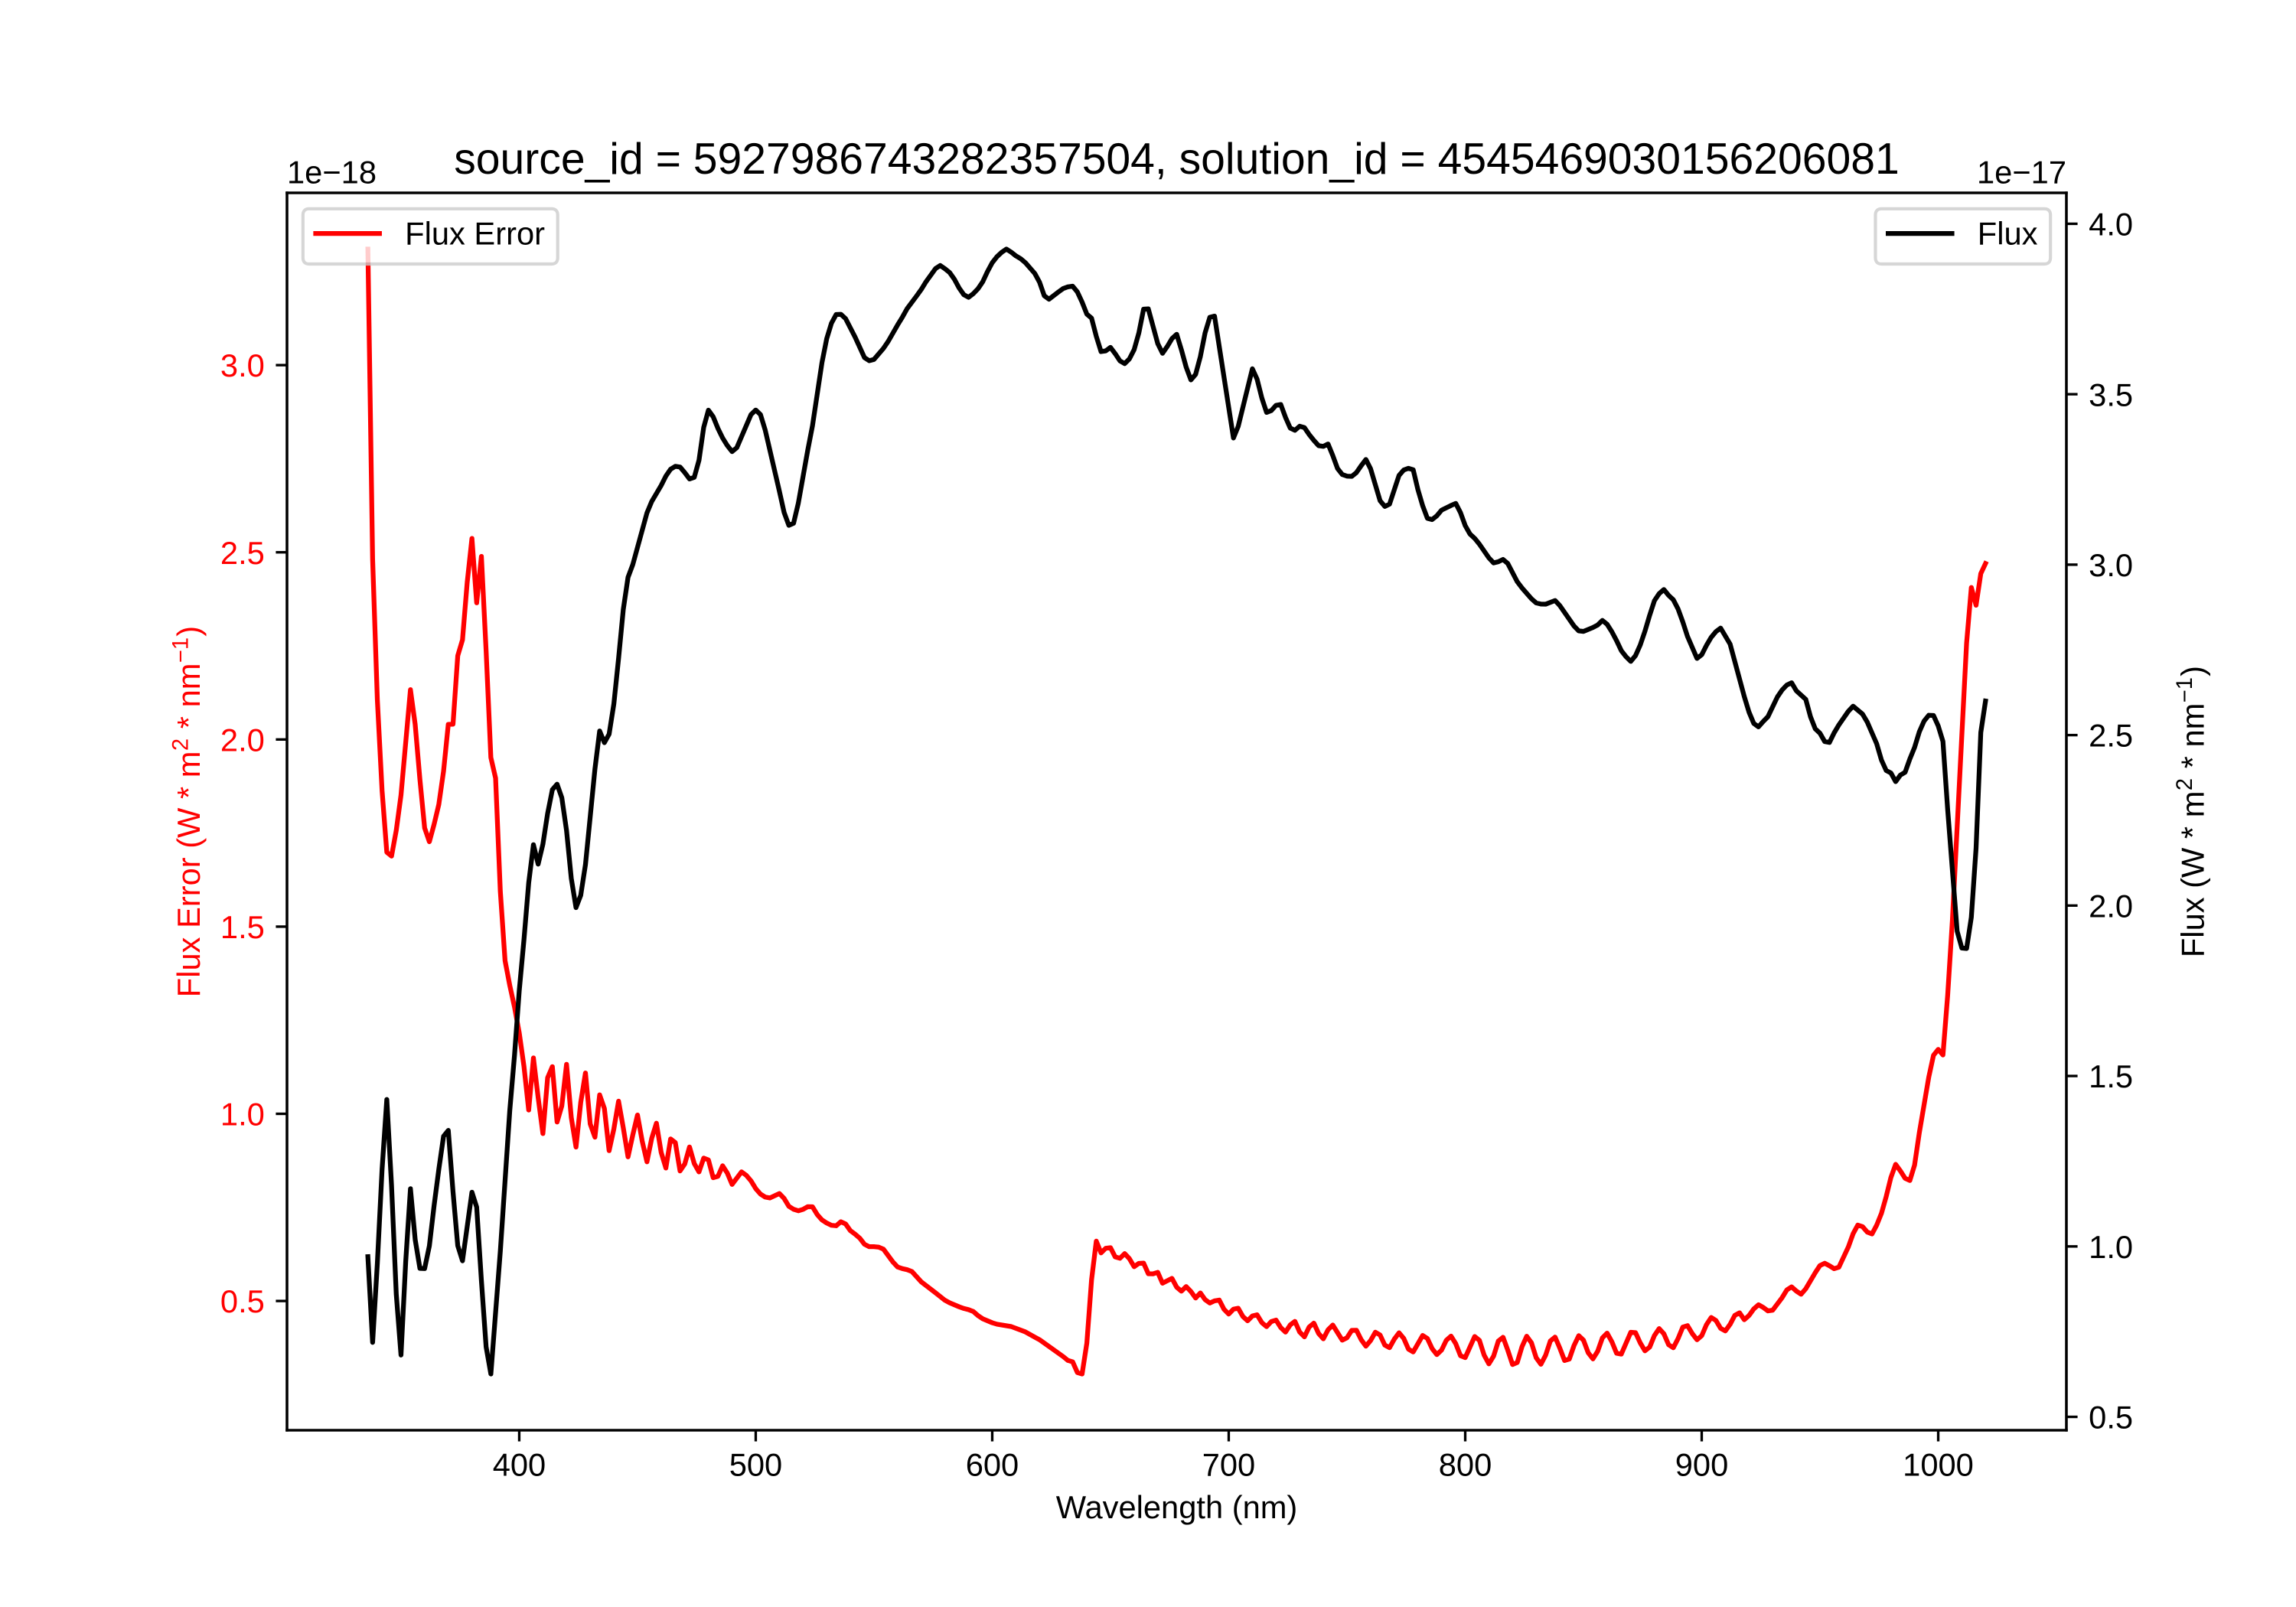  Describe the element at coordinates (2111, 394) in the screenshot. I see `svg-text: 3.5` at that location.